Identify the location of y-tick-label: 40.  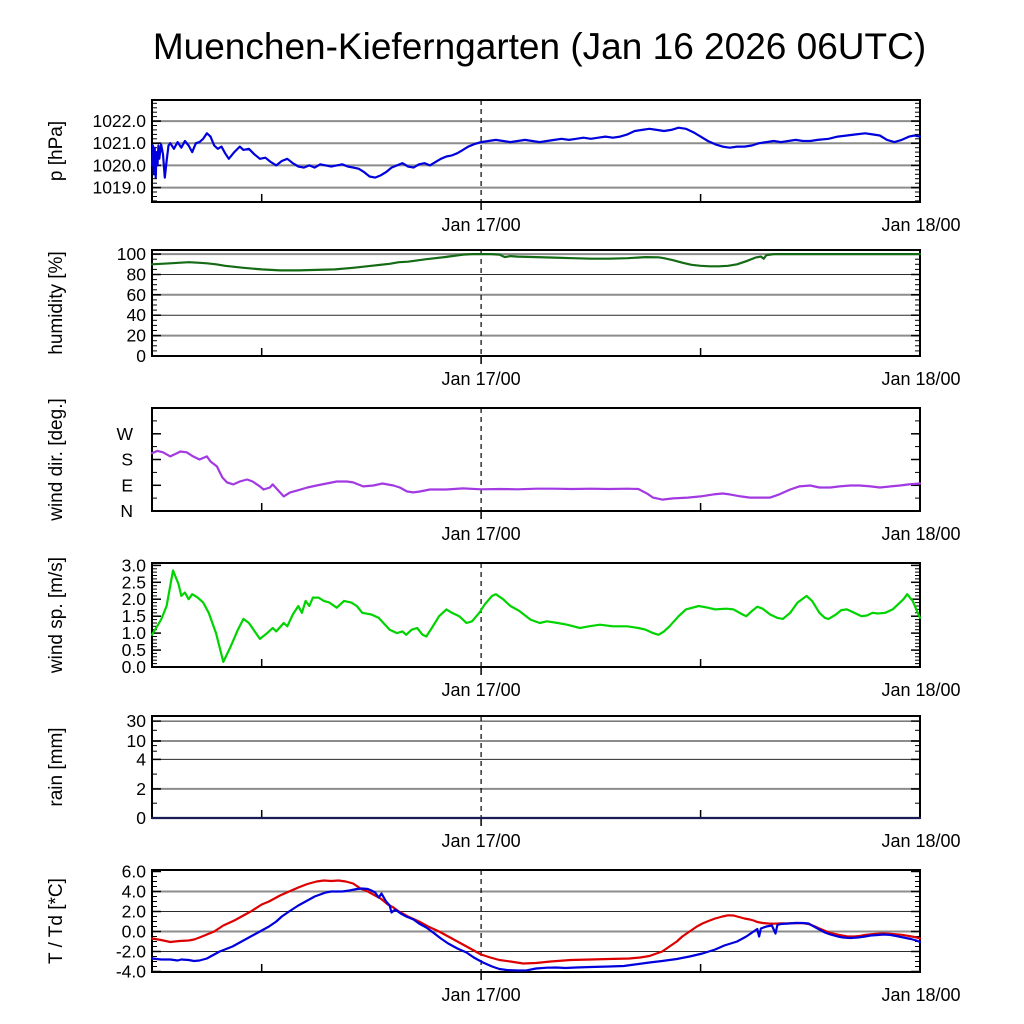
(137, 315).